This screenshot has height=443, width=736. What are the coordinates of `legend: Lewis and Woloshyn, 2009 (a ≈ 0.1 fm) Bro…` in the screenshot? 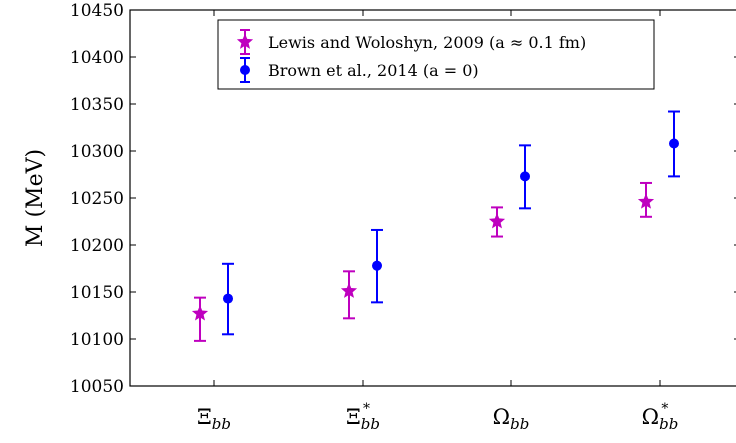 It's located at (436, 54).